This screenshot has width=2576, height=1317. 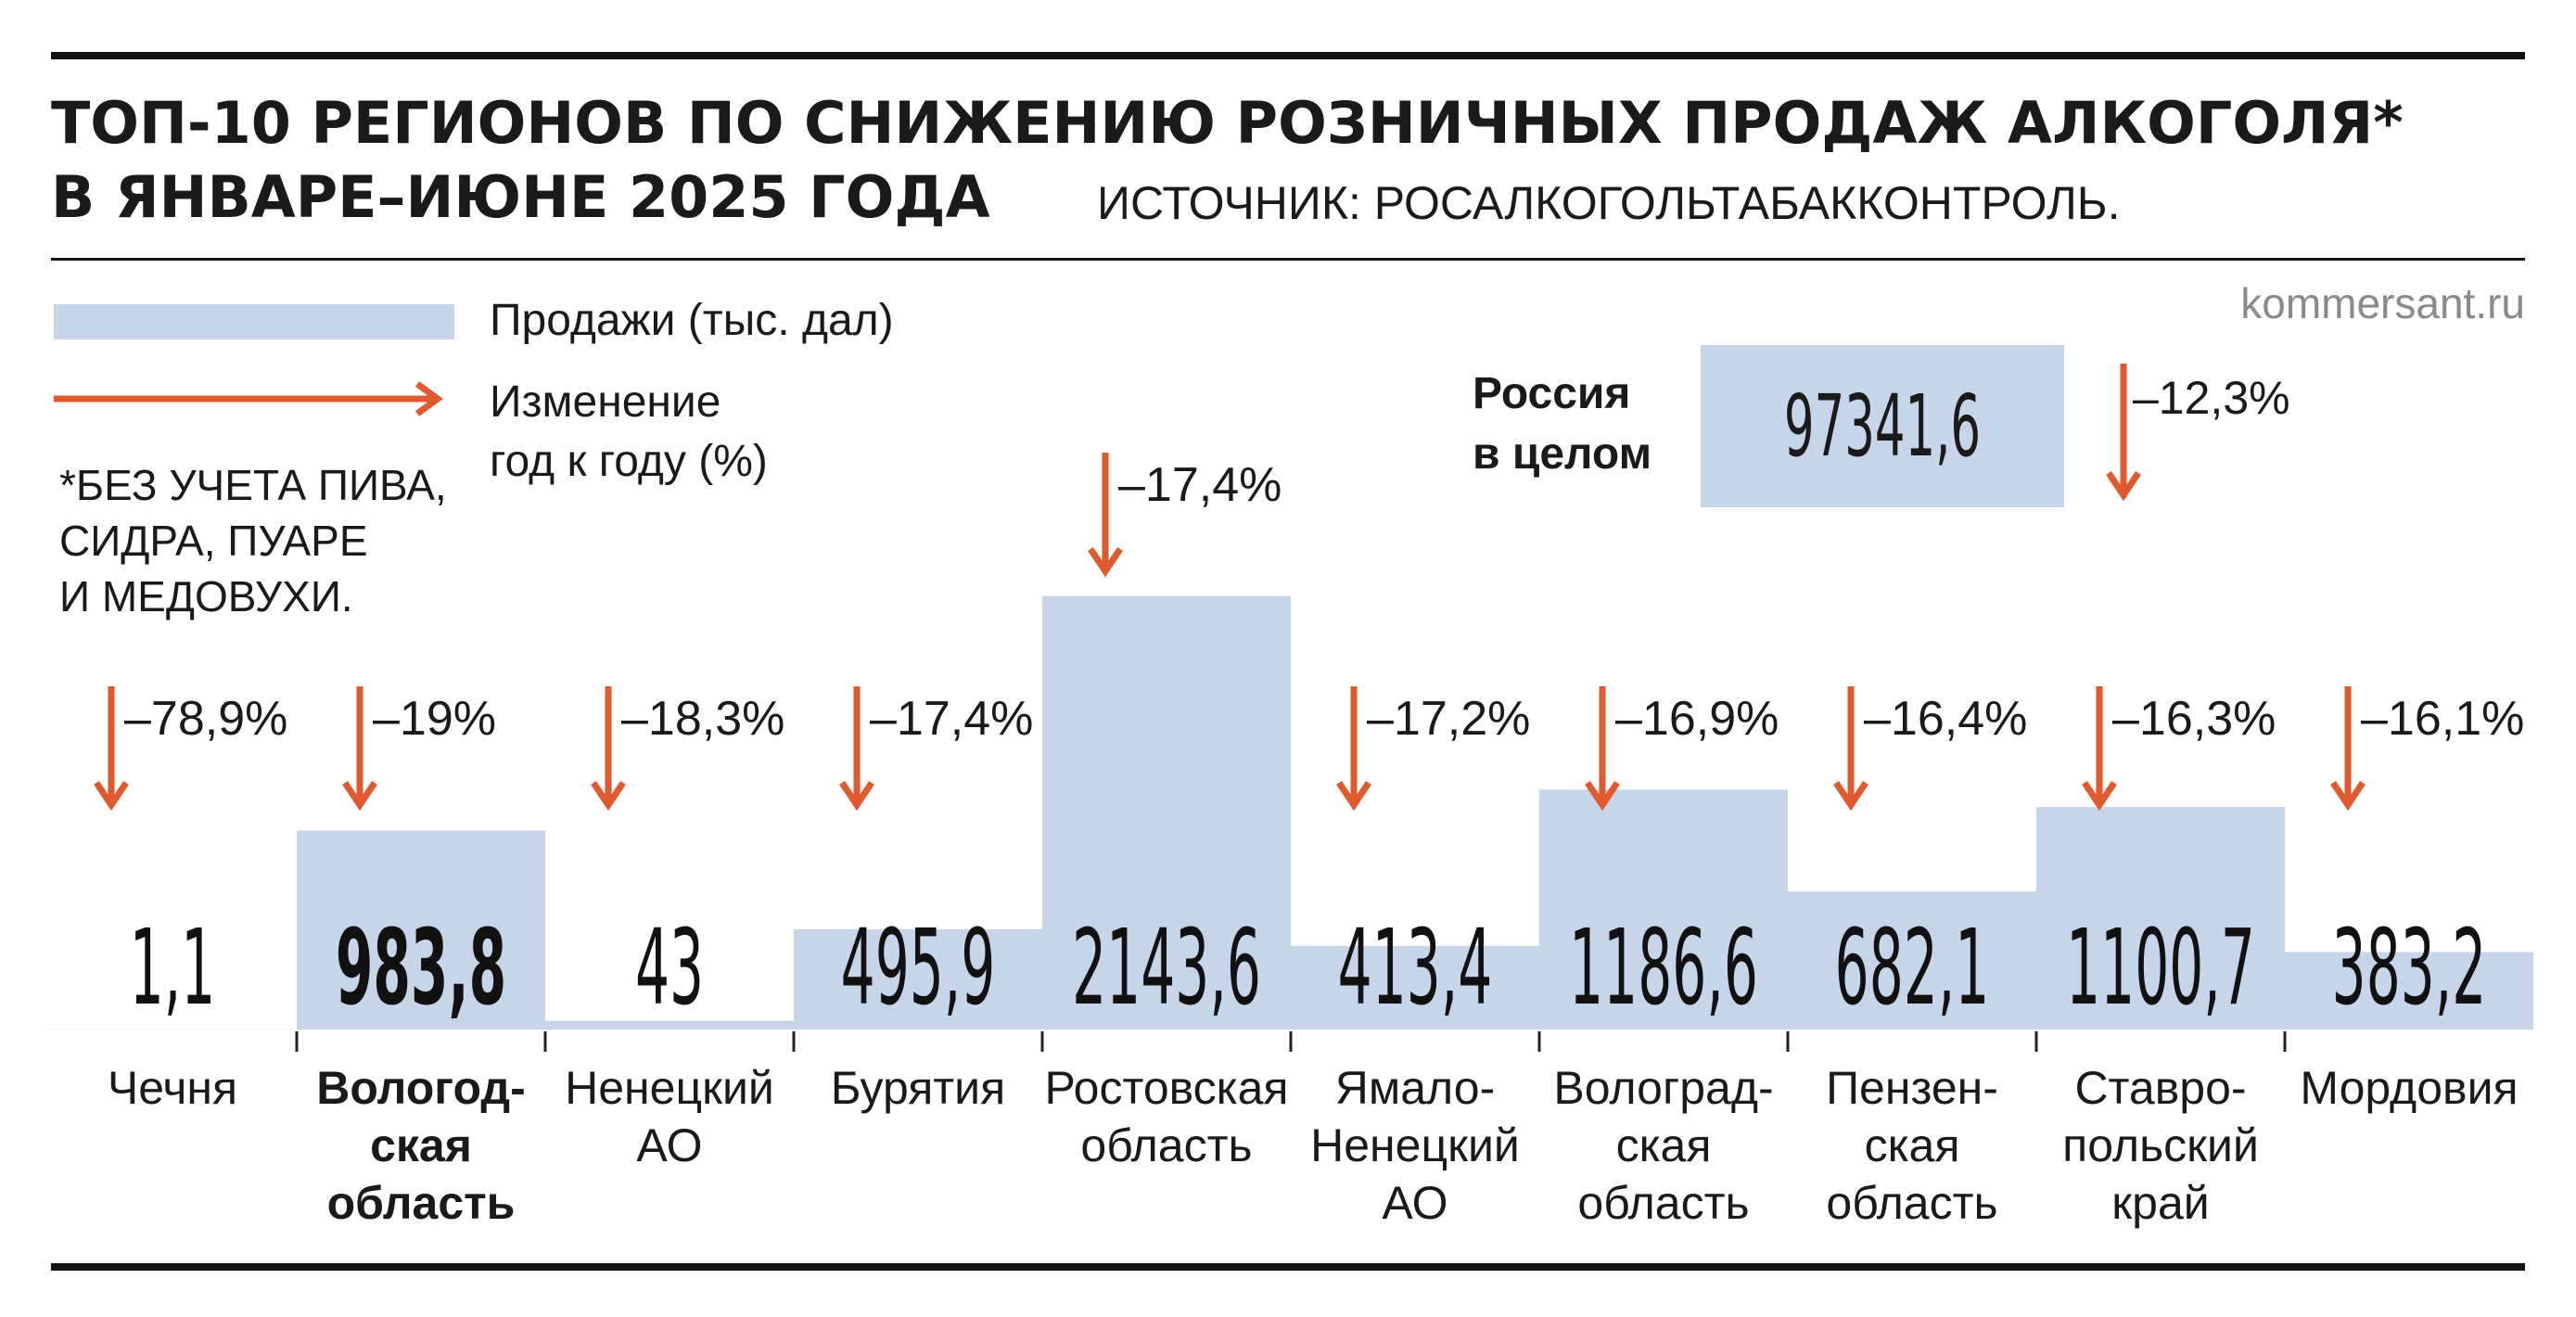 I want to click on bottom-rule, so click(x=1288, y=1267).